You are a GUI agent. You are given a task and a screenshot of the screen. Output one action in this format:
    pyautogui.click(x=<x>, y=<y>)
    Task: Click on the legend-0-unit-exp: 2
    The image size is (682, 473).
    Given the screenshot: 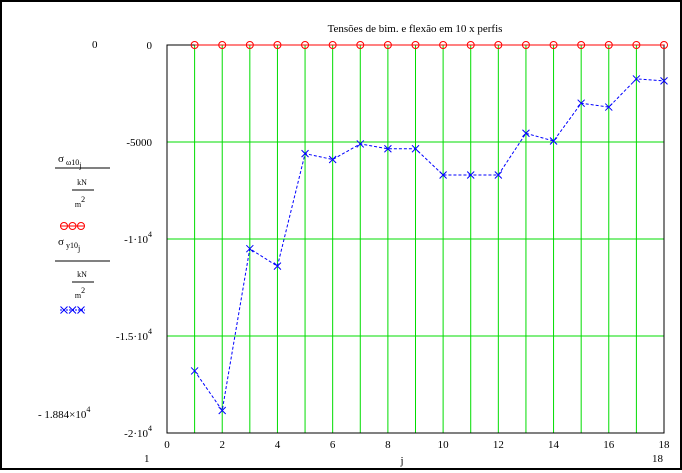 What is the action you would take?
    pyautogui.click(x=83, y=199)
    